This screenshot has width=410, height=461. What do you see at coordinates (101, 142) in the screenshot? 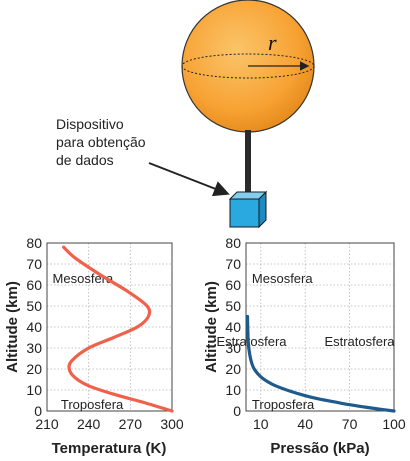
I see `device-label-line-2: para obtenção` at bounding box center [101, 142].